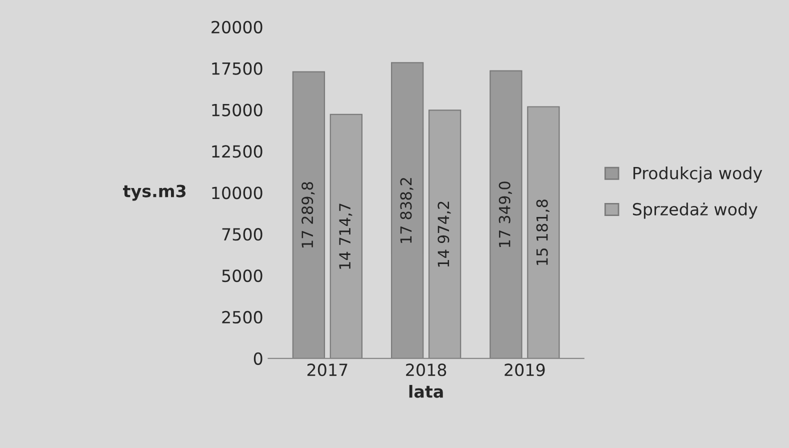 This screenshot has height=448, width=789. I want to click on x-tick-label: 2017, so click(327, 370).